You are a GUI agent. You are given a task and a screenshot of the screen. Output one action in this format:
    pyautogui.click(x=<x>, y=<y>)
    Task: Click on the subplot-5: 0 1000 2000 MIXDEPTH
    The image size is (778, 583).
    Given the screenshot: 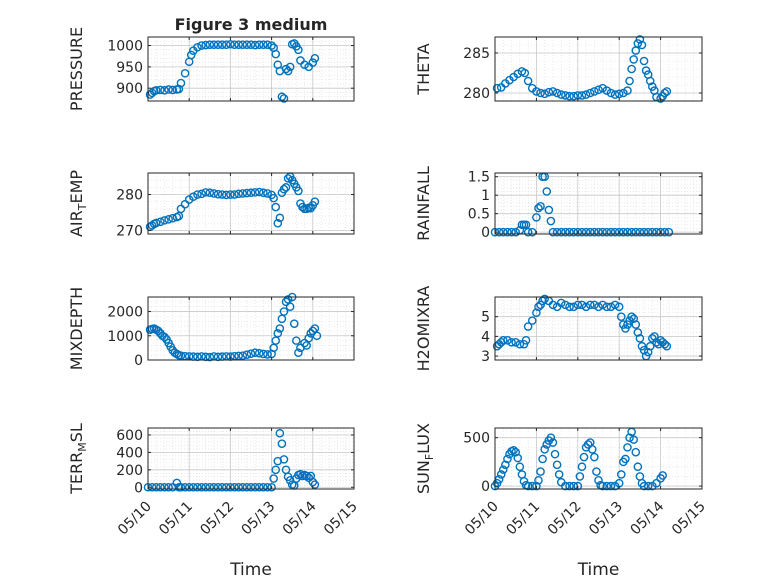 What is the action you would take?
    pyautogui.click(x=211, y=328)
    